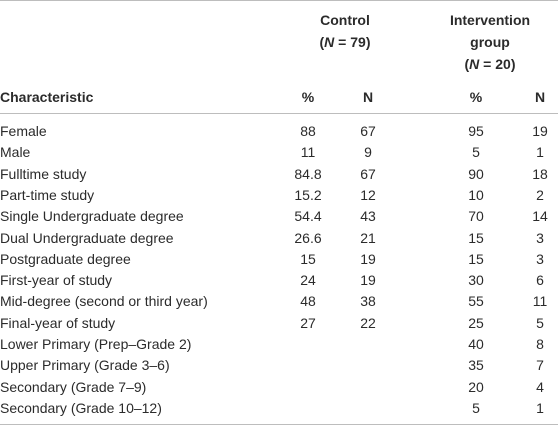 The height and width of the screenshot is (435, 558). I want to click on group-header: Control (N = 79), so click(345, 31).